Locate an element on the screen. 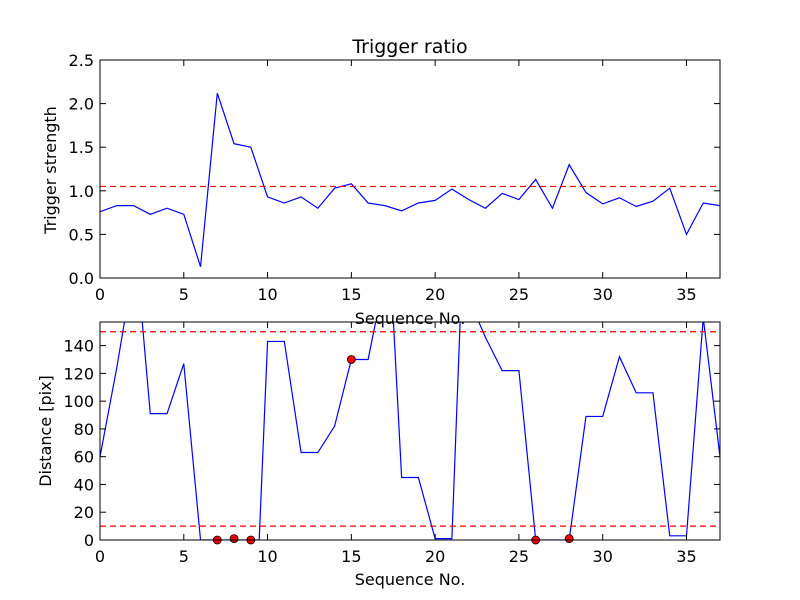 The image size is (800, 600). y-tick-label: 20 is located at coordinates (84, 512).